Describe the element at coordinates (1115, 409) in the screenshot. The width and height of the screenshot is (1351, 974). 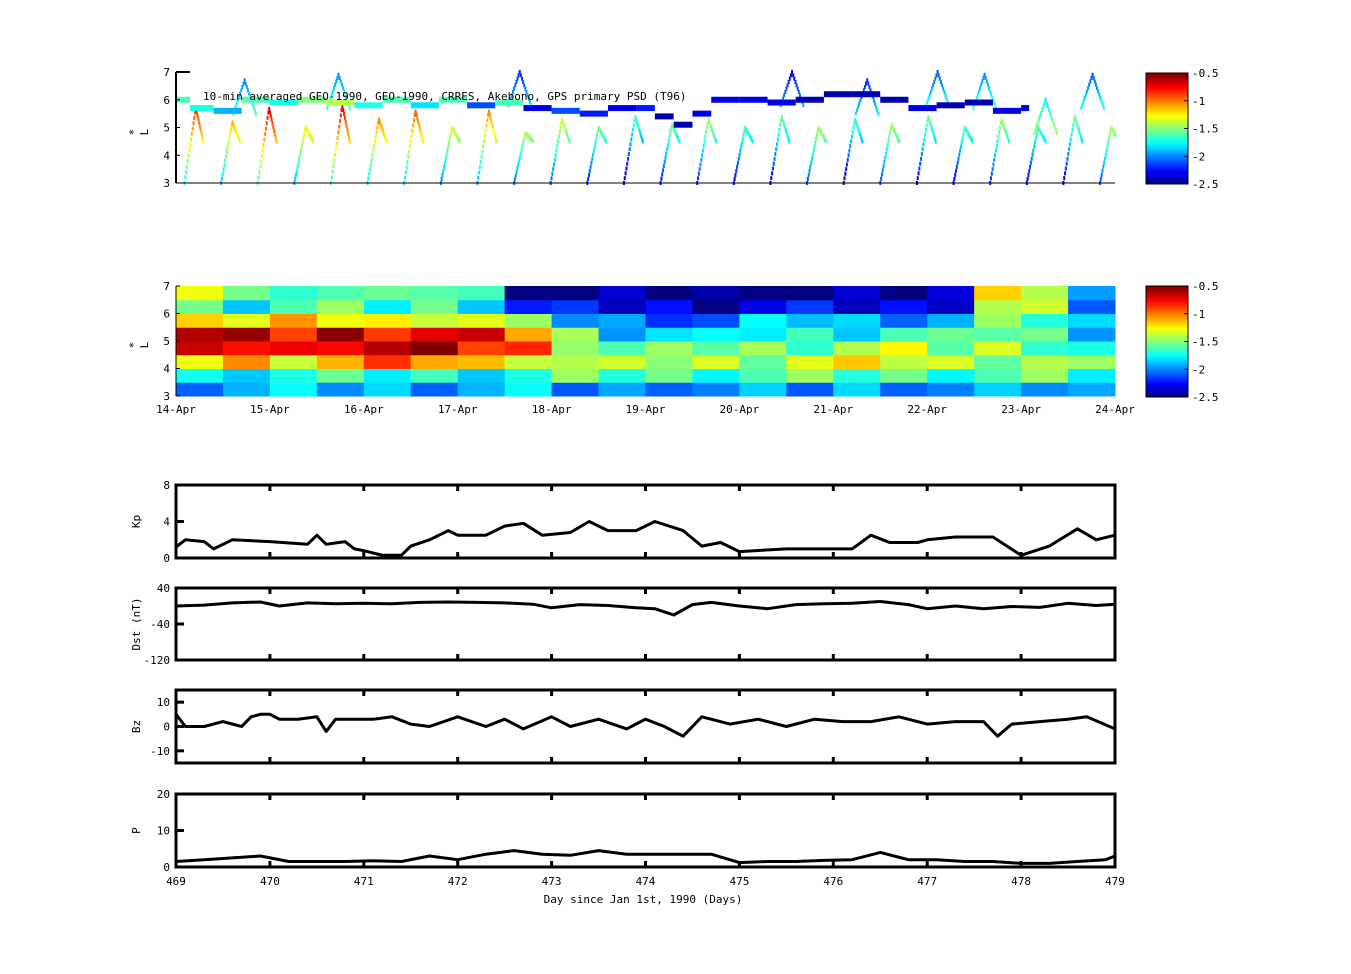
I see `x-tick-label: 24-Apr` at that location.